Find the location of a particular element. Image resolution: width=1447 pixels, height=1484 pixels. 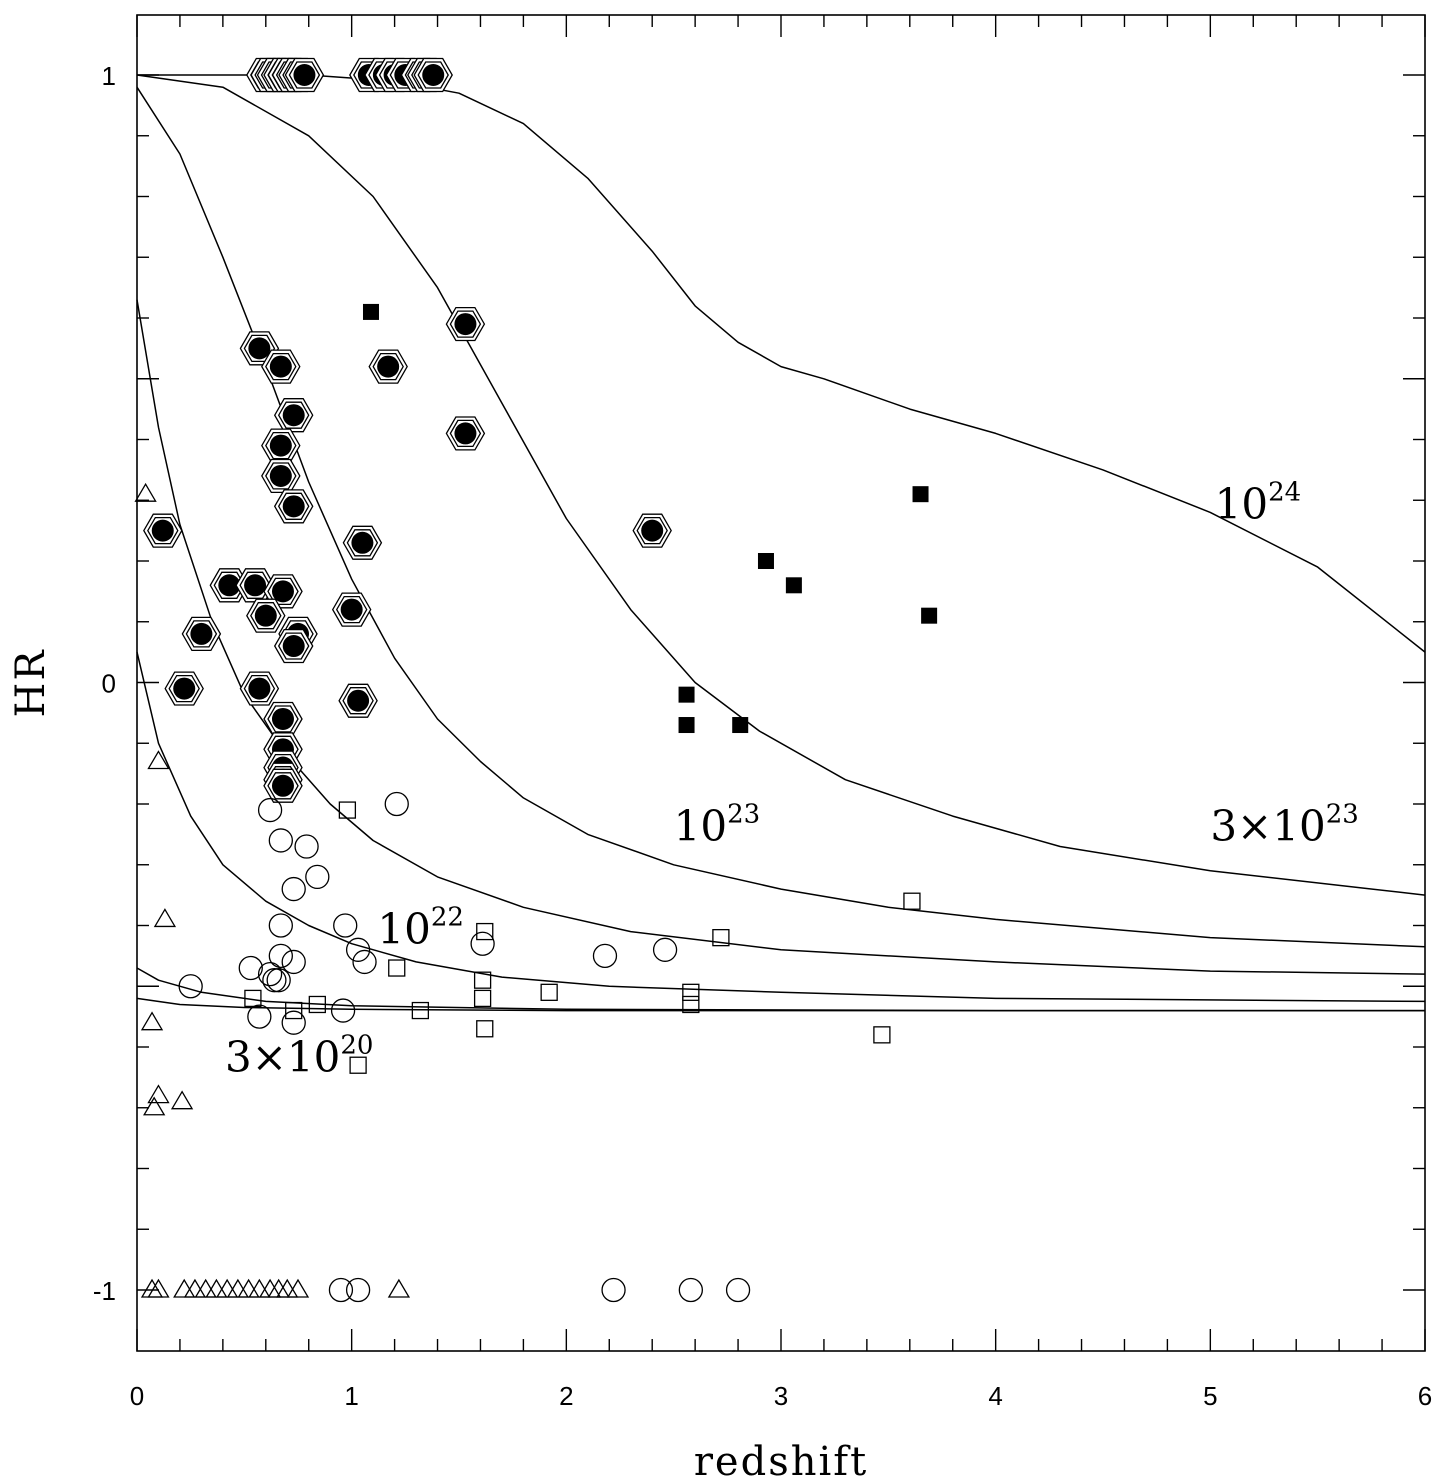

y-tick-label: 0 is located at coordinates (109, 684).